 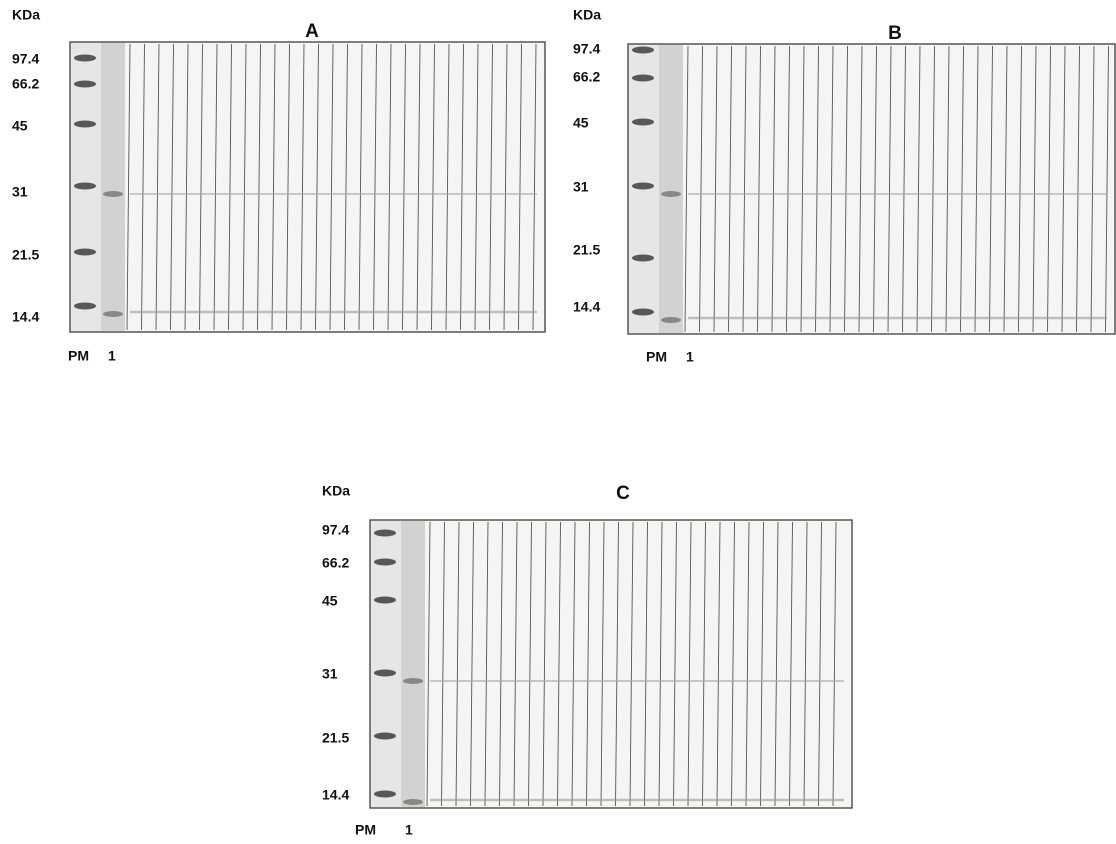 What do you see at coordinates (330, 601) in the screenshot?
I see `marker-label: 45` at bounding box center [330, 601].